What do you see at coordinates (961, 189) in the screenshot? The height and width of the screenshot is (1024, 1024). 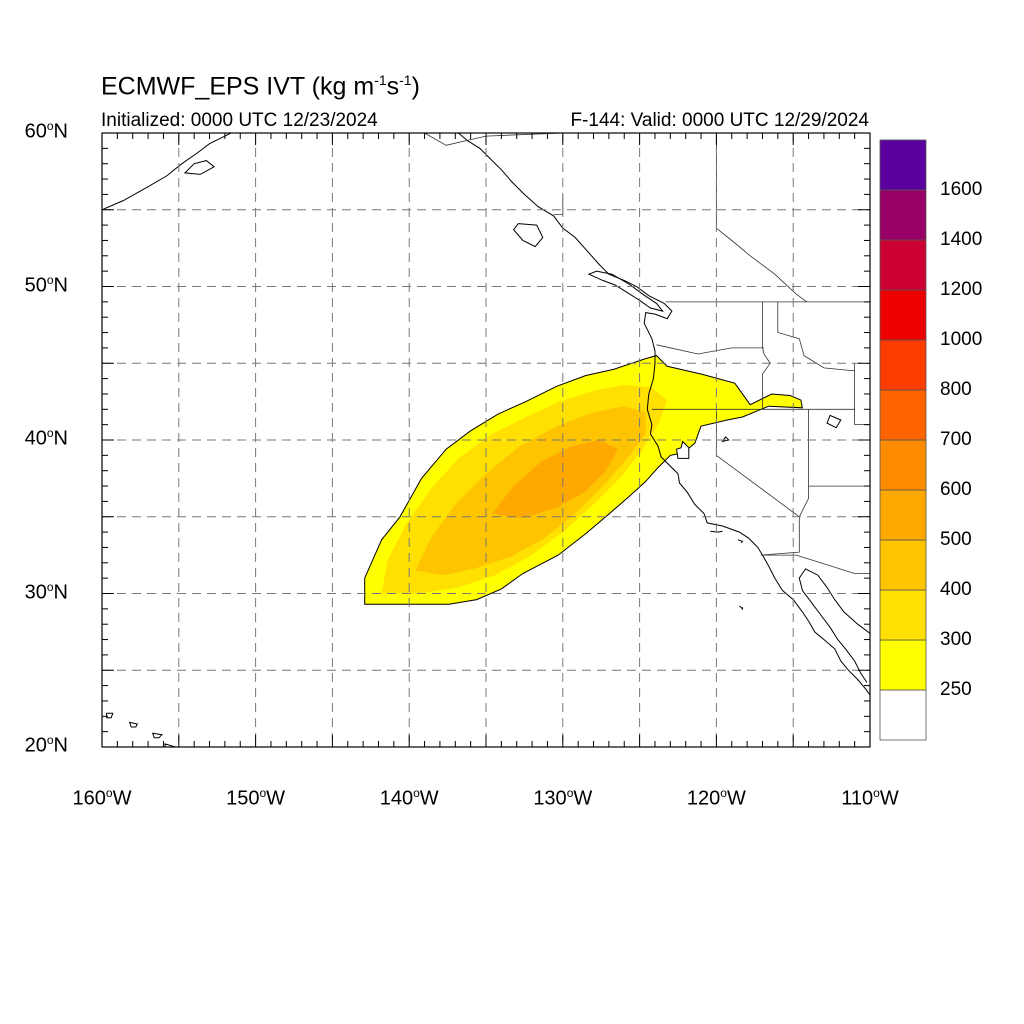 I see `colorbar-label: 1600` at bounding box center [961, 189].